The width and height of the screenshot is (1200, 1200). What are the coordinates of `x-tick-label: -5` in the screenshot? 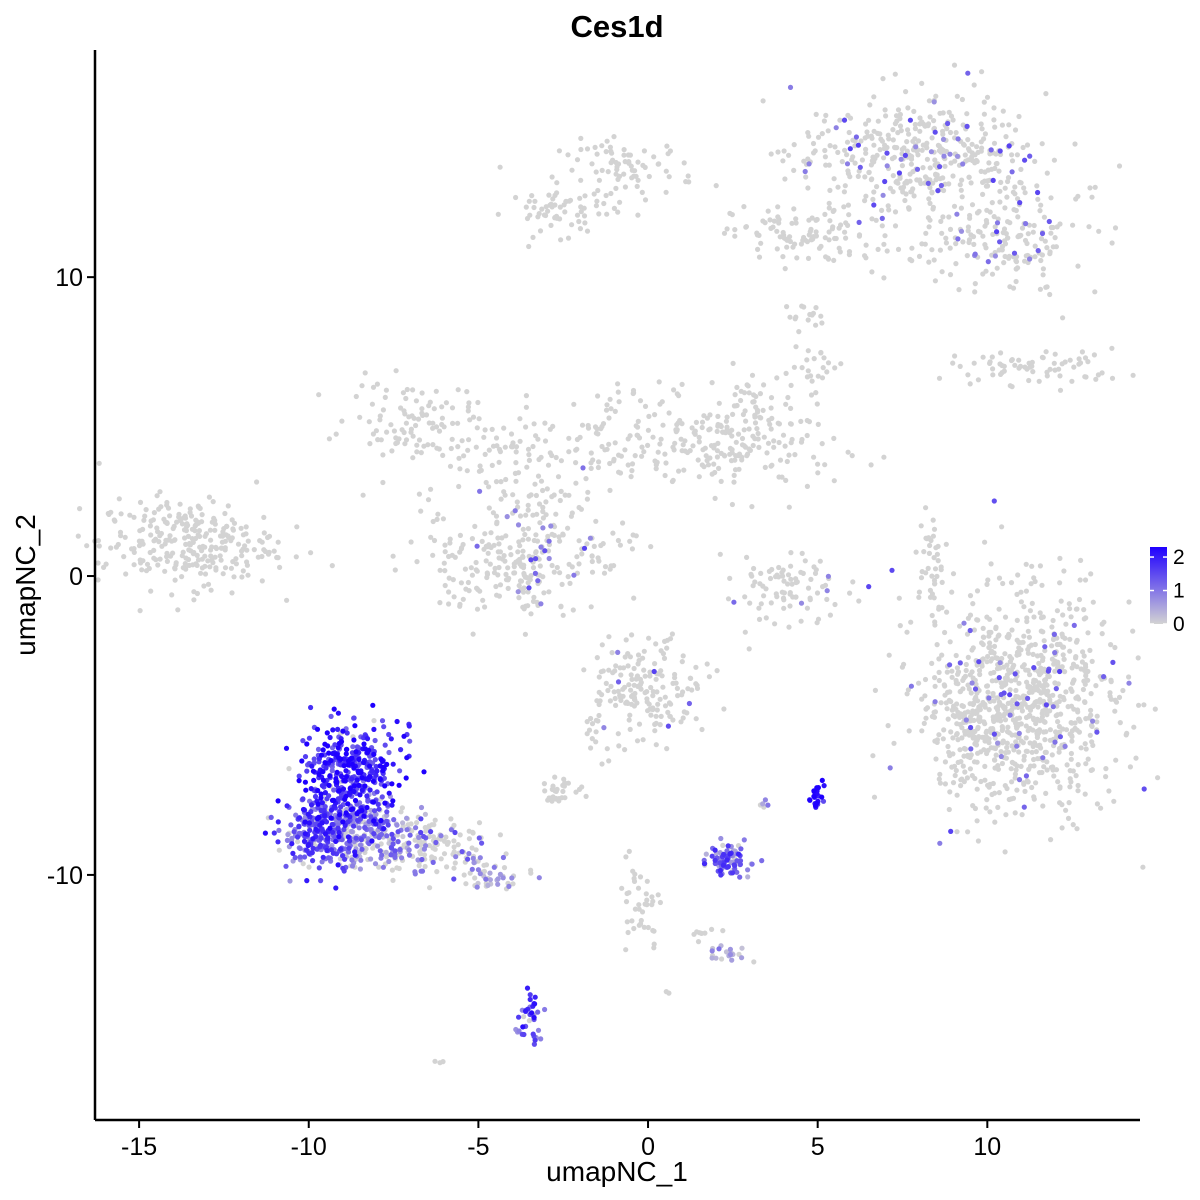 It's located at (478, 1147).